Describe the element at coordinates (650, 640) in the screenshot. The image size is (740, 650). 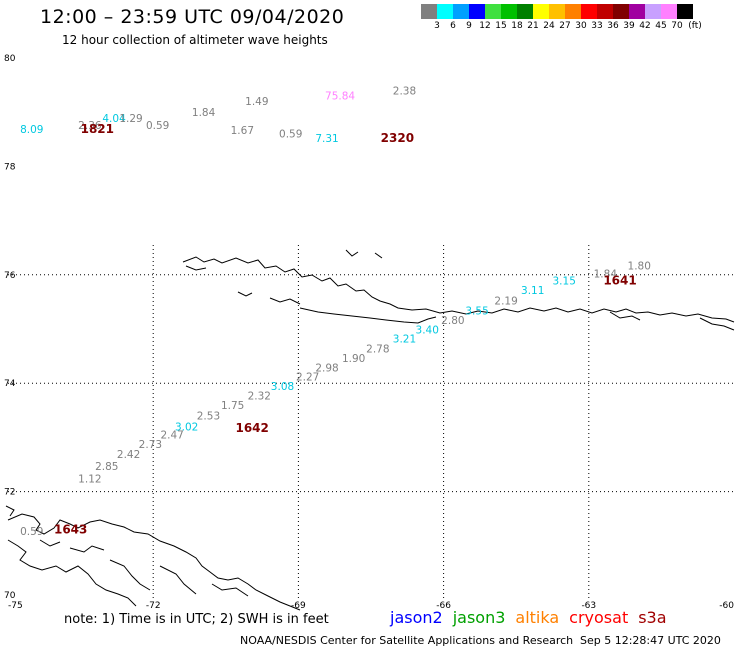
I see `generation-timestamp: Sep 5 12:28:47 UTC 2020` at that location.